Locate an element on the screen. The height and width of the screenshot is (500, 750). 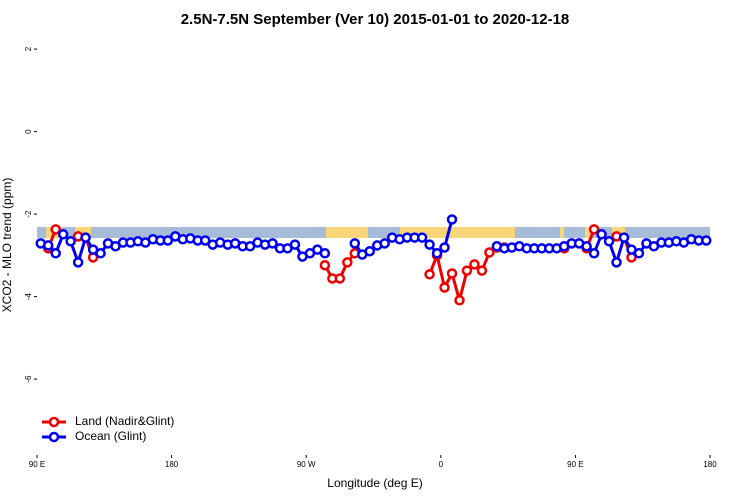
y-tick-label: 0 is located at coordinates (28, 131).